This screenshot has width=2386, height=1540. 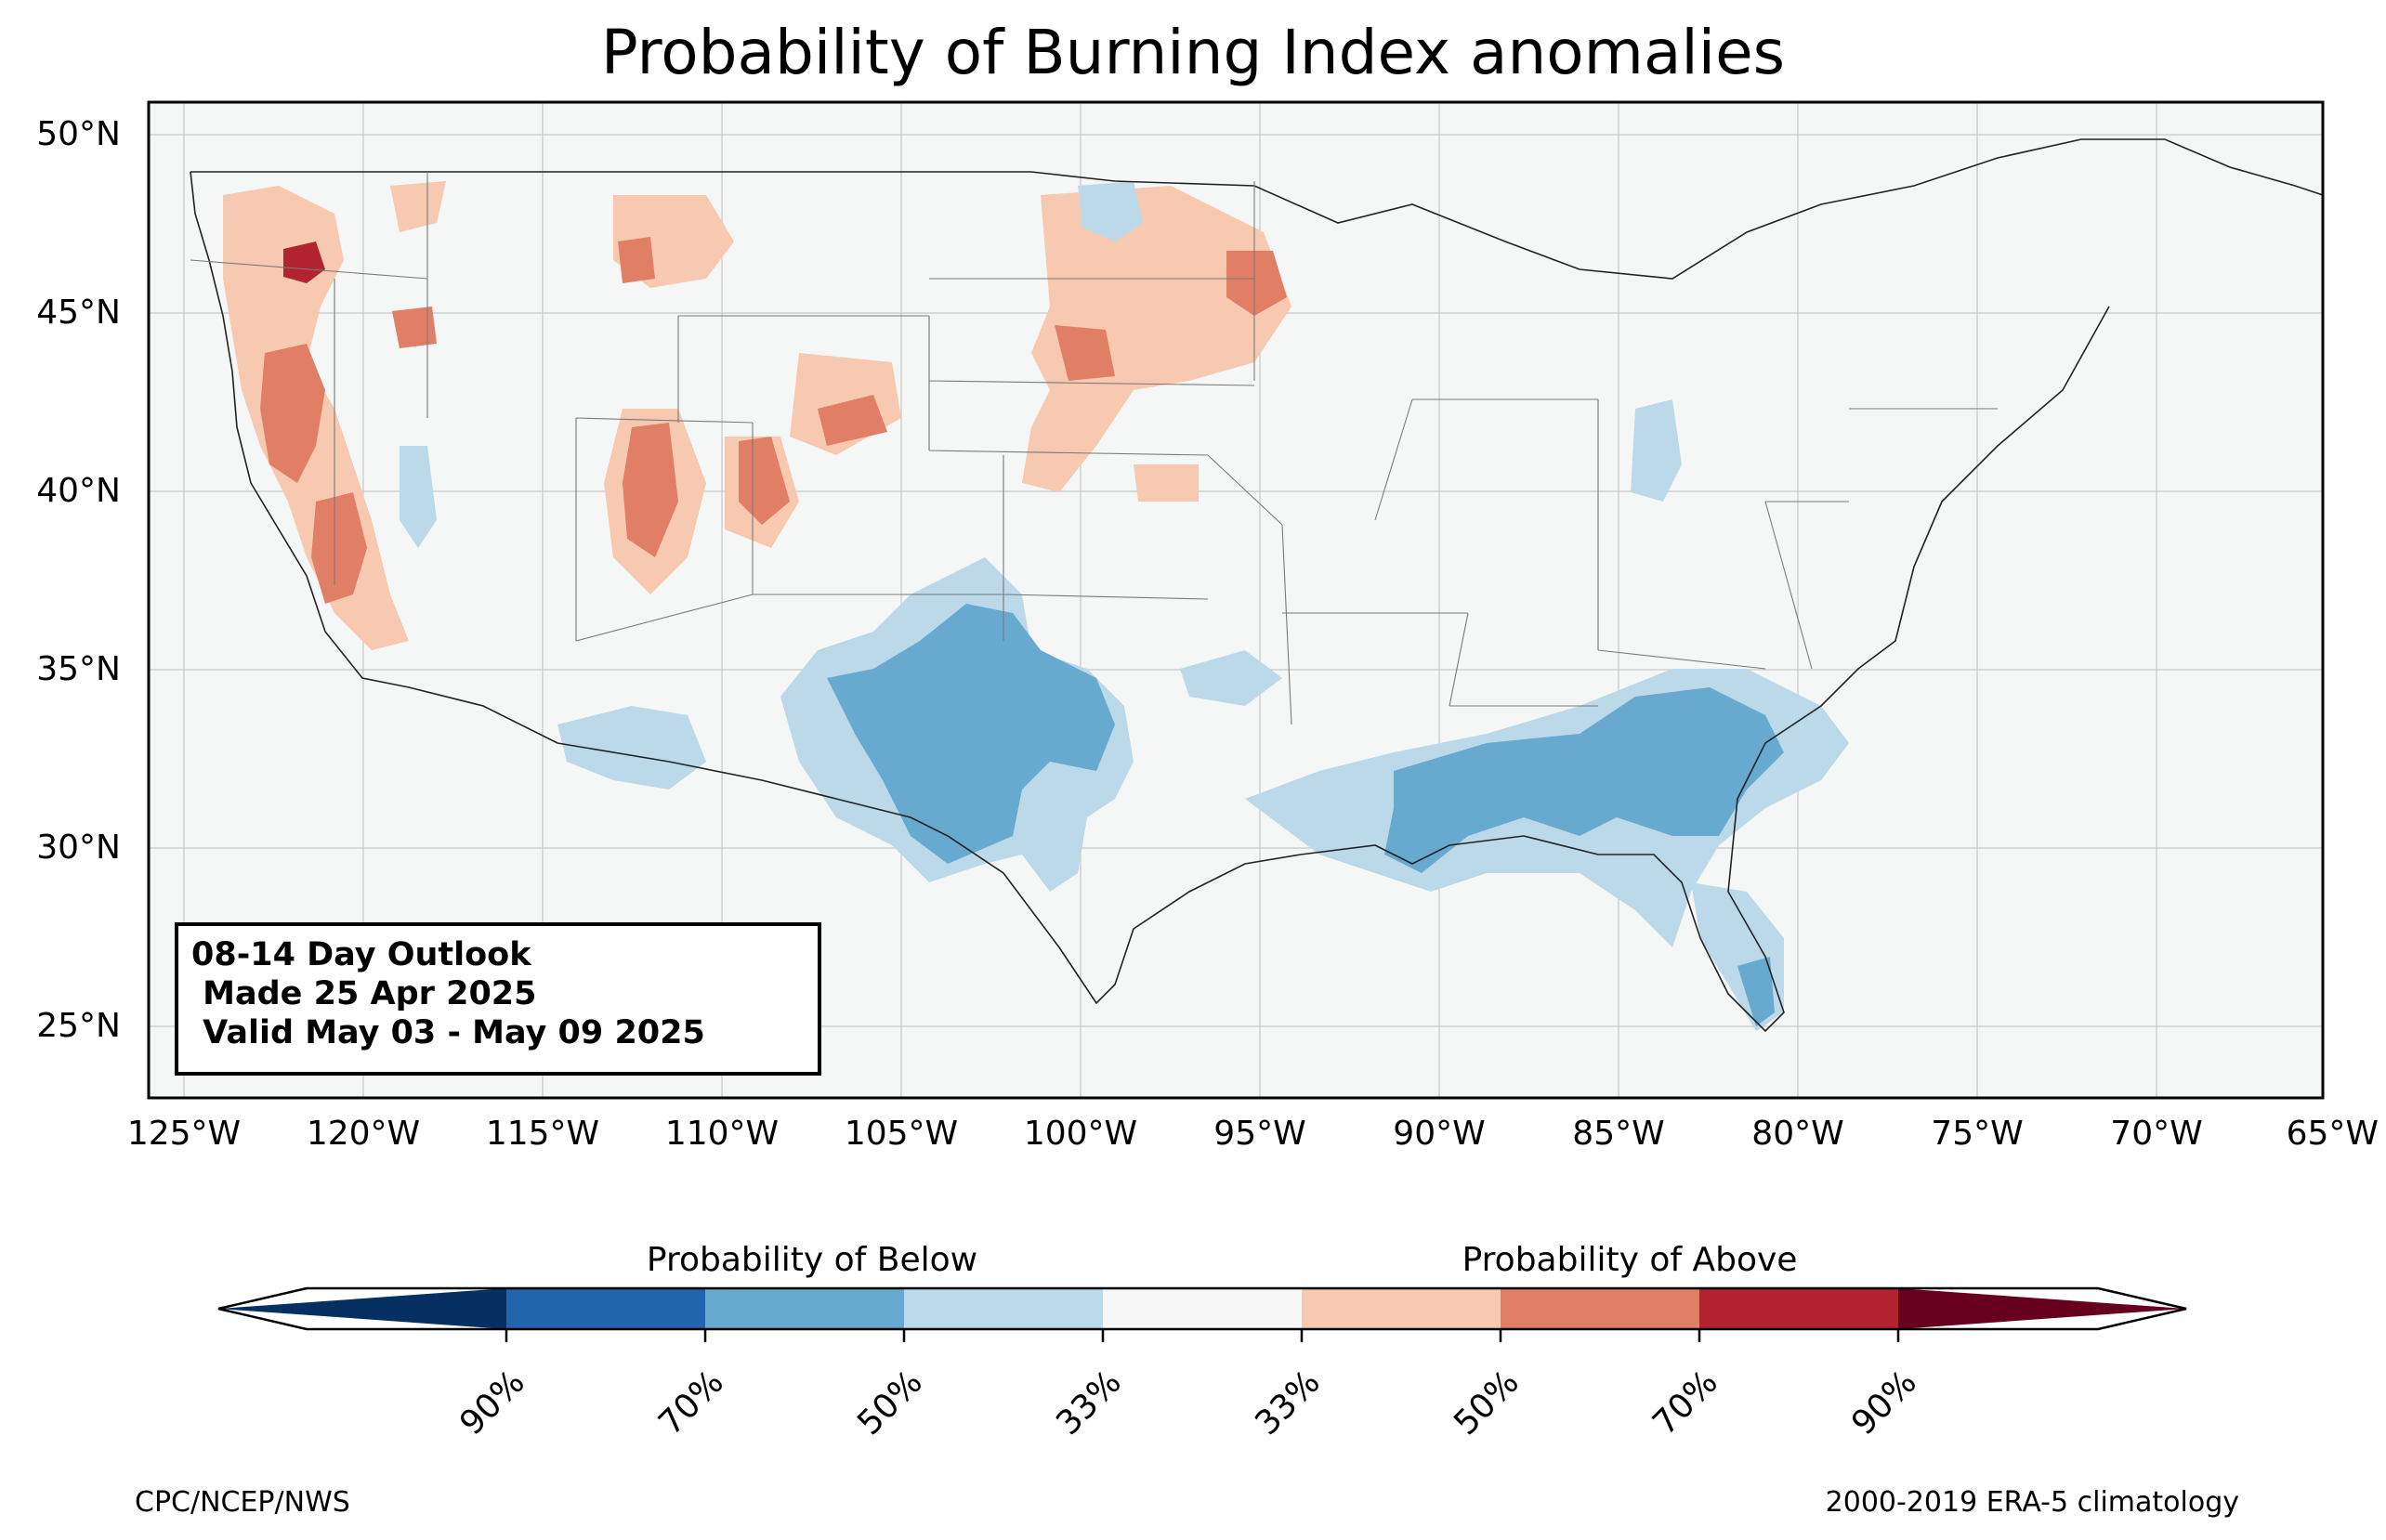 I want to click on lon-label-100: 100°W, so click(x=1080, y=1134).